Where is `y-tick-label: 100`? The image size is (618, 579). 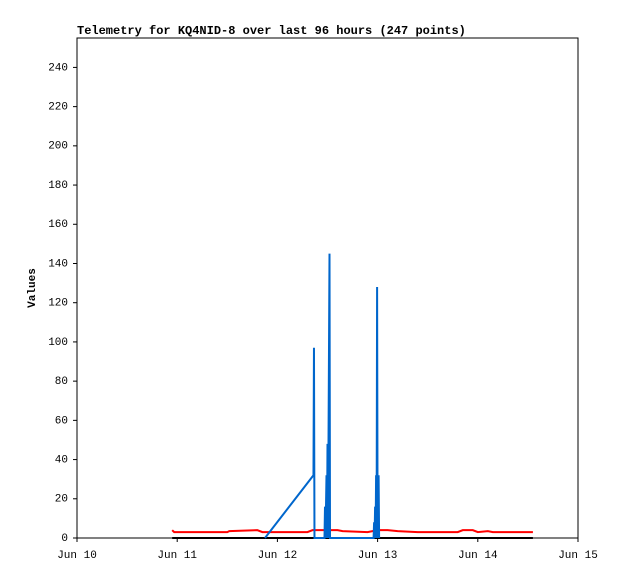
y-tick-label: 100 is located at coordinates (58, 343).